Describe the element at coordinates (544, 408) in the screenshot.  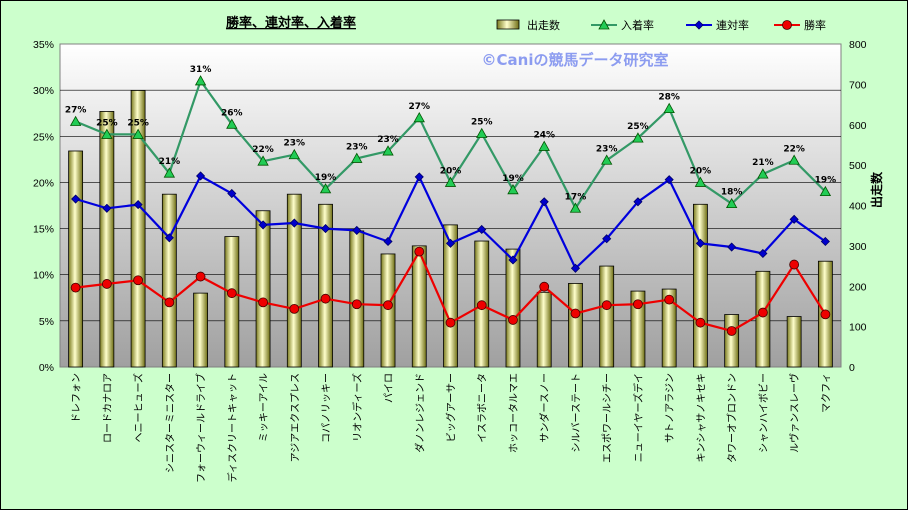
I see `category-label: サンダースノー` at that location.